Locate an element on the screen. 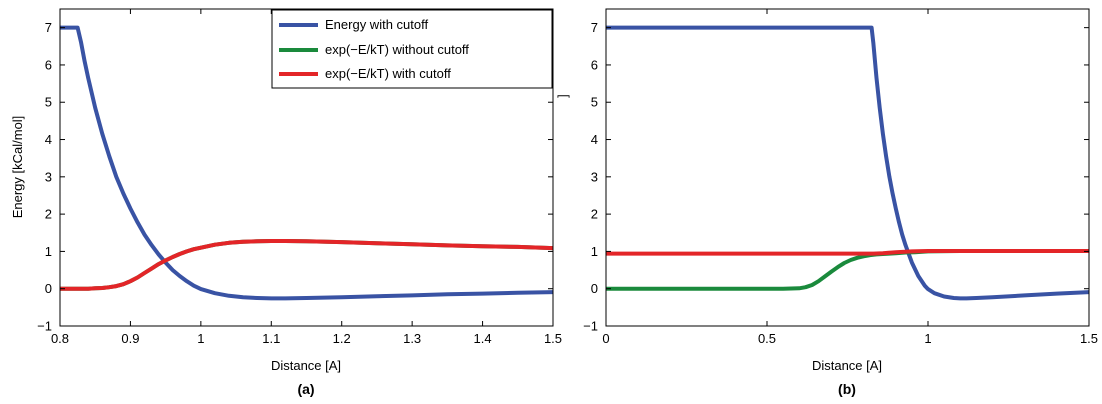 The height and width of the screenshot is (404, 1102). legend-label-exp-with: exp(−E/kT) with cutoff is located at coordinates (388, 73).